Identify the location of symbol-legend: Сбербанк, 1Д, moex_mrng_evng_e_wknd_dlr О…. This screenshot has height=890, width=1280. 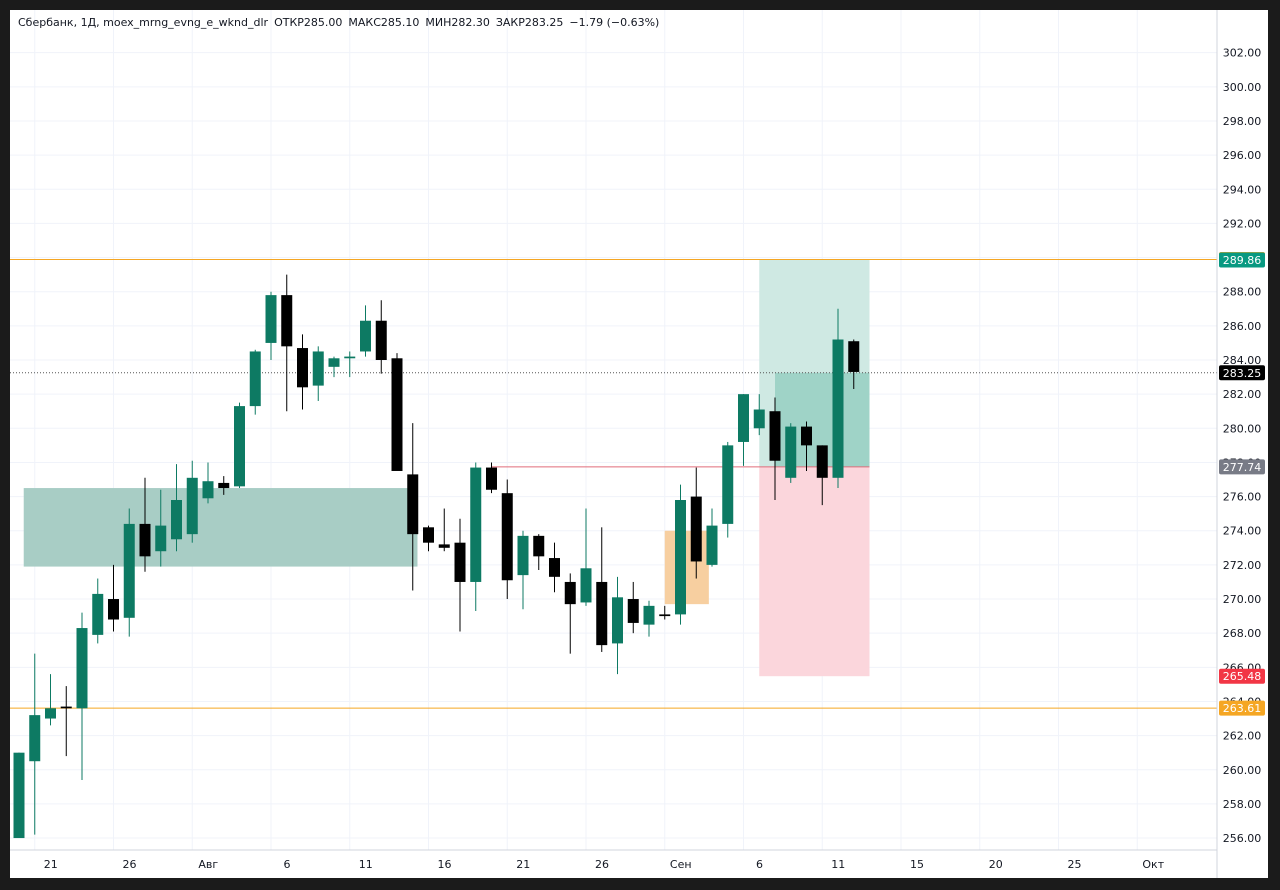
(341, 22).